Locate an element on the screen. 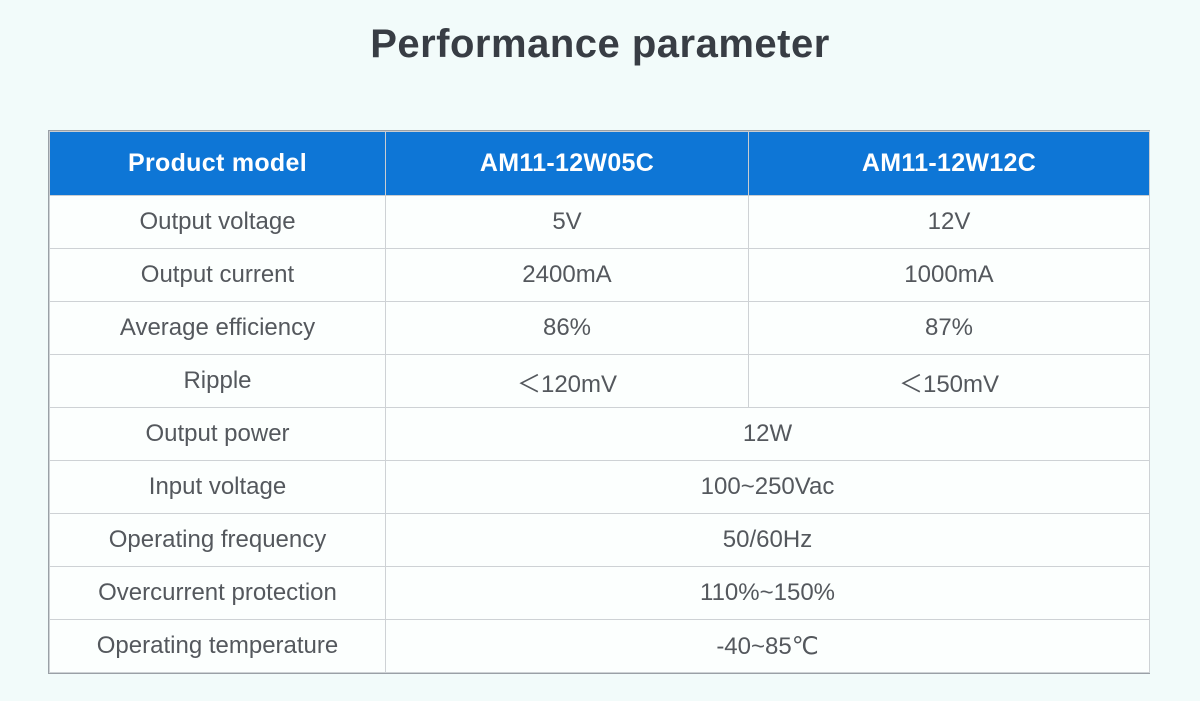 This screenshot has height=701, width=1200. table-row: Overcurrent protection 110%~150% is located at coordinates (599, 593).